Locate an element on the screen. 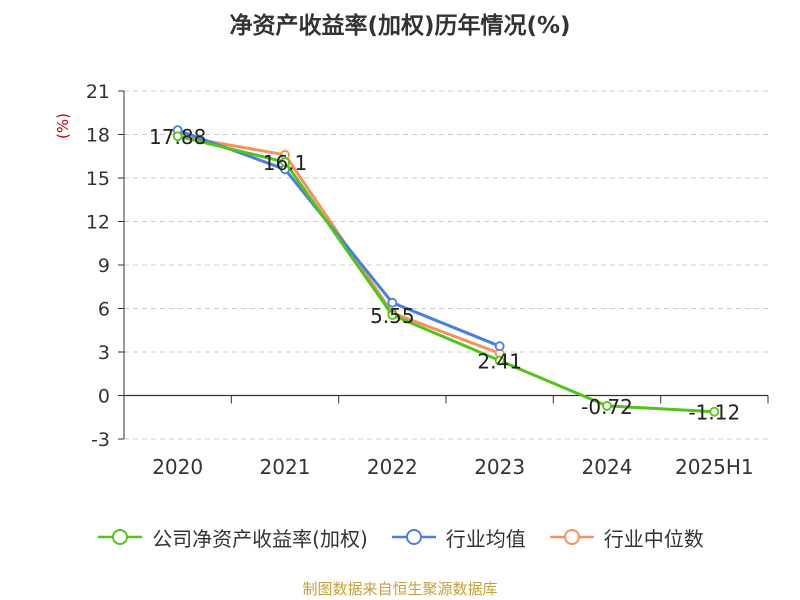  y-tick-label: 9 is located at coordinates (104, 266).